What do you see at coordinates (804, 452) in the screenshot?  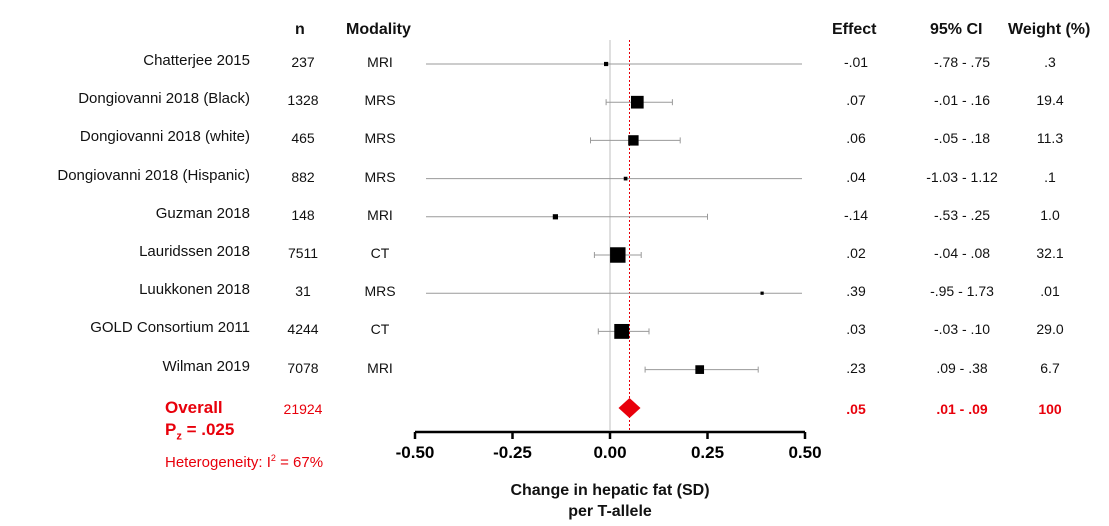 I see `x-tick-label: 0.50` at bounding box center [804, 452].